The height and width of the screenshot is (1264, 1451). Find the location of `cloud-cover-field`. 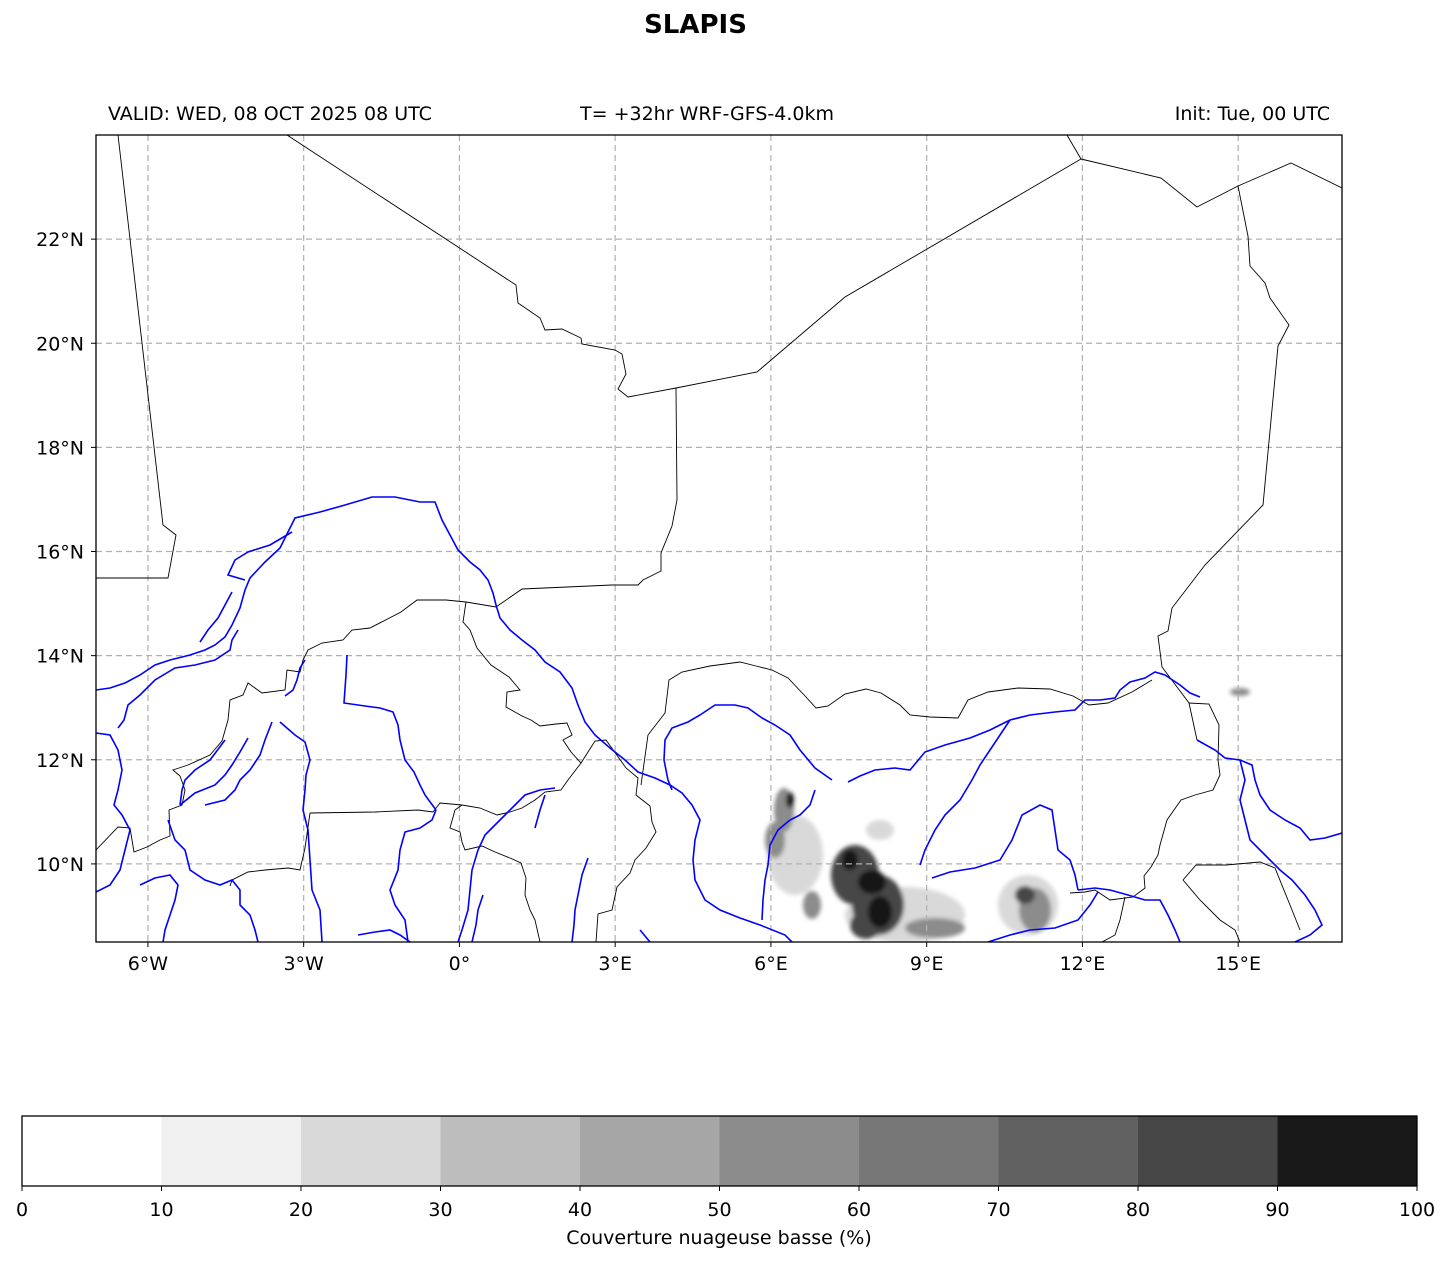

cloud-cover-field is located at coordinates (1007, 815).